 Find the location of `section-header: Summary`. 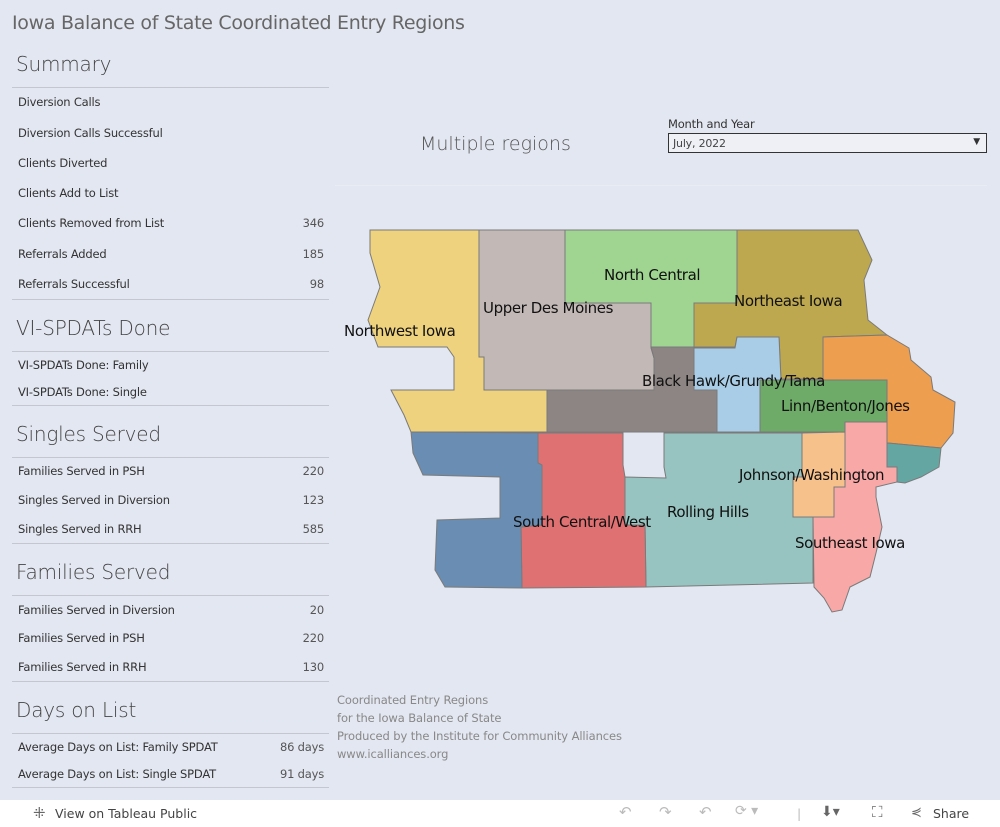

section-header: Summary is located at coordinates (64, 64).